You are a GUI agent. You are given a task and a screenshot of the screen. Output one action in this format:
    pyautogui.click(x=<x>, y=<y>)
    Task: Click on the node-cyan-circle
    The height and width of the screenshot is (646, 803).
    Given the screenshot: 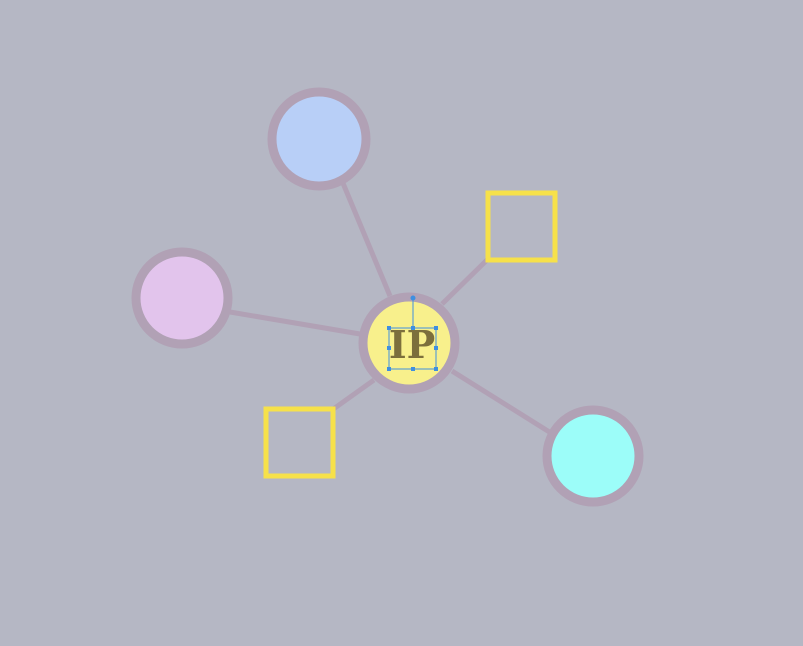 What is the action you would take?
    pyautogui.click(x=593, y=456)
    